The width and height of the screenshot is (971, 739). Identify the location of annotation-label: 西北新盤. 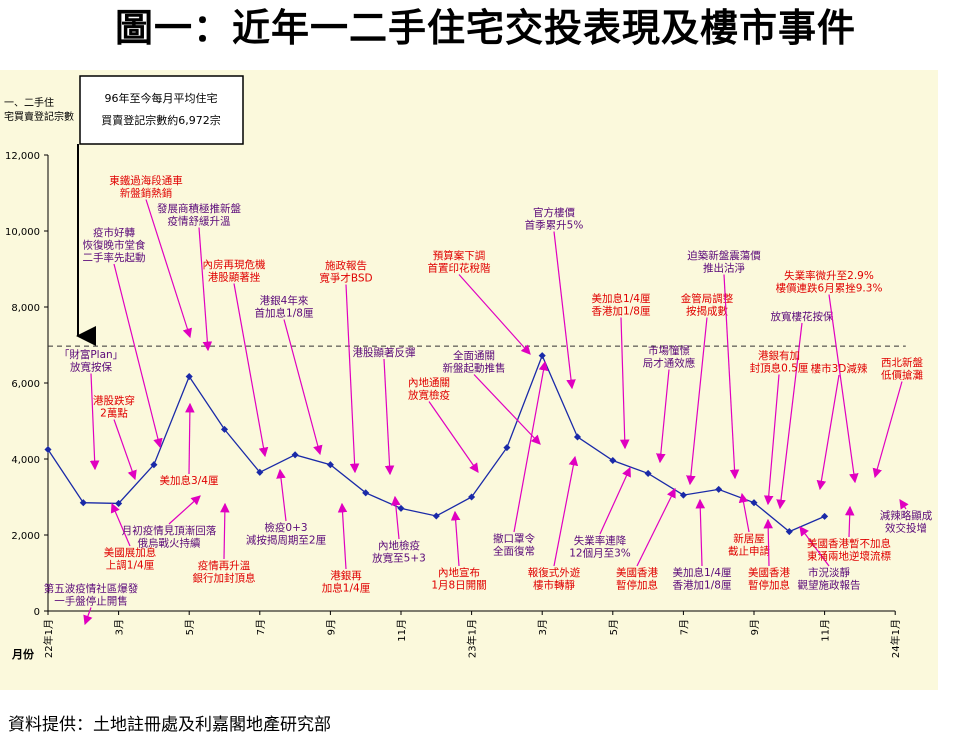
(902, 362).